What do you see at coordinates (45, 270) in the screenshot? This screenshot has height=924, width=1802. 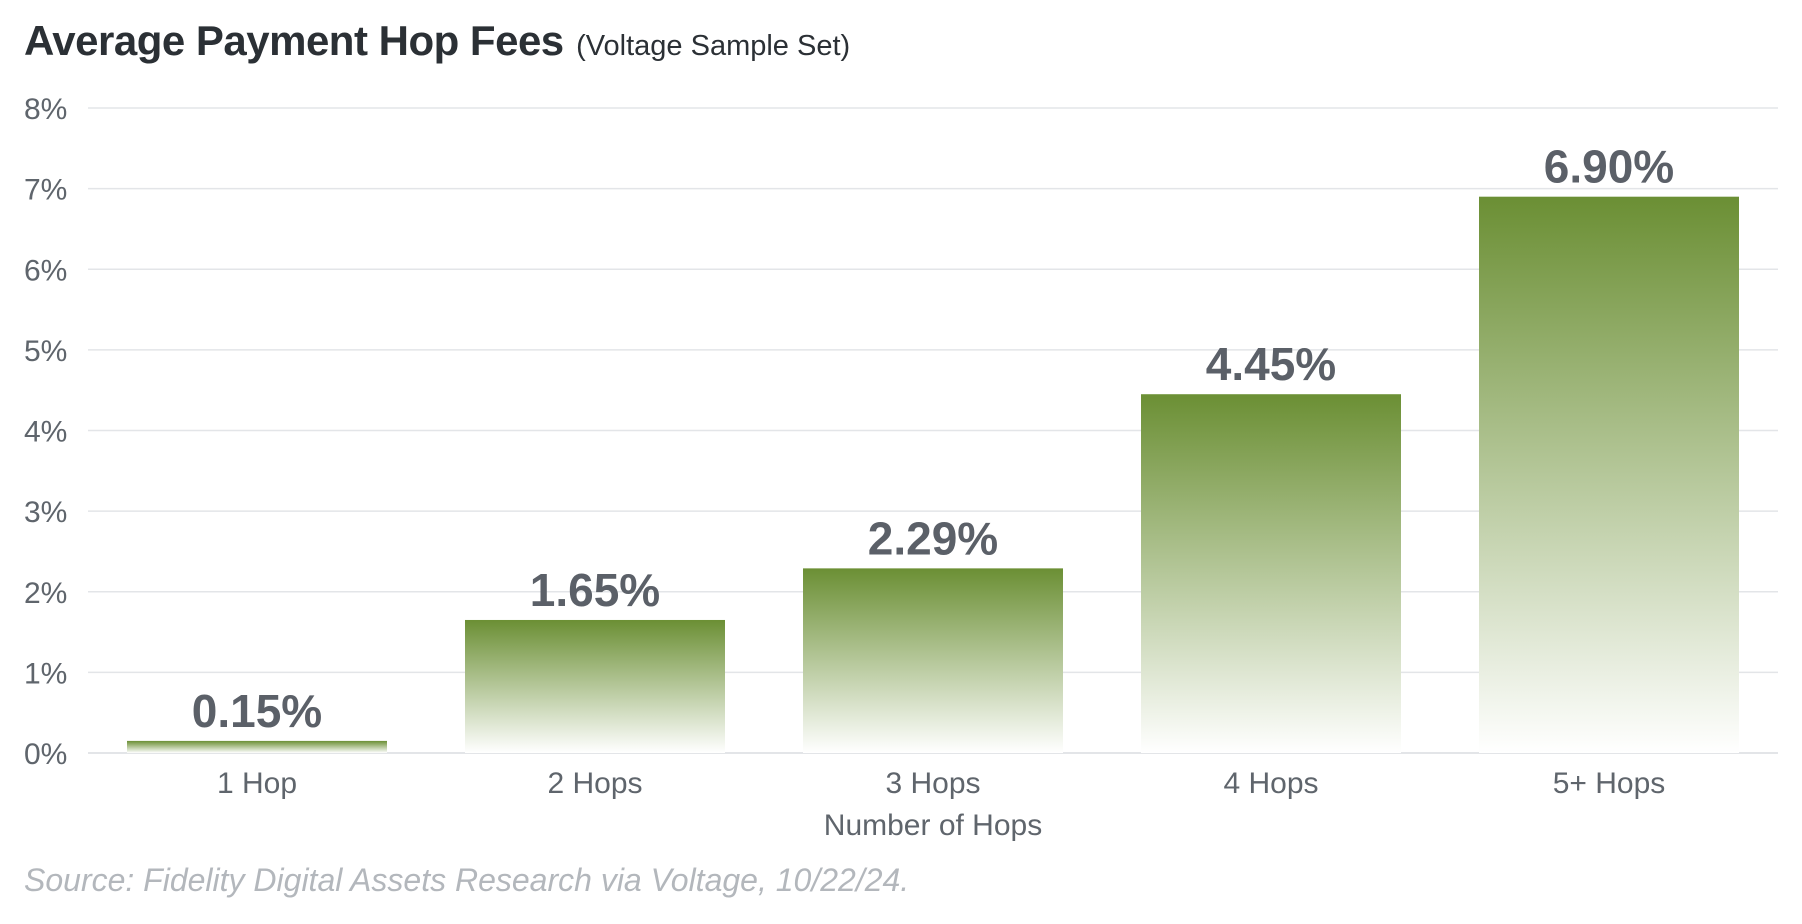 I see `y-tick-label: 6%` at bounding box center [45, 270].